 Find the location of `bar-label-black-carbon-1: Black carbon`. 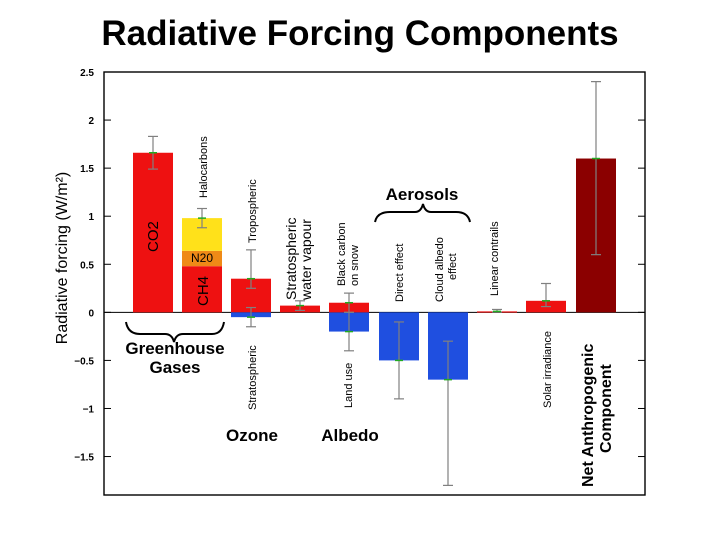

bar-label-black-carbon-1: Black carbon is located at coordinates (342, 254).